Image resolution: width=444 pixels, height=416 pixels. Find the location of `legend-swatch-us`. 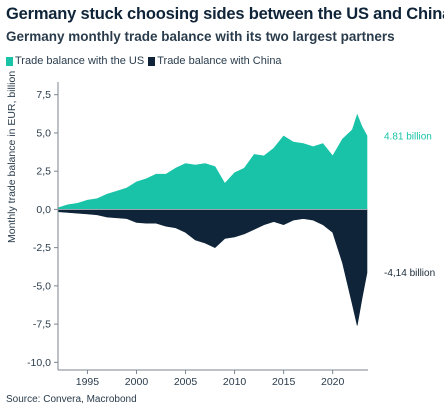

legend-swatch-us is located at coordinates (9, 61).